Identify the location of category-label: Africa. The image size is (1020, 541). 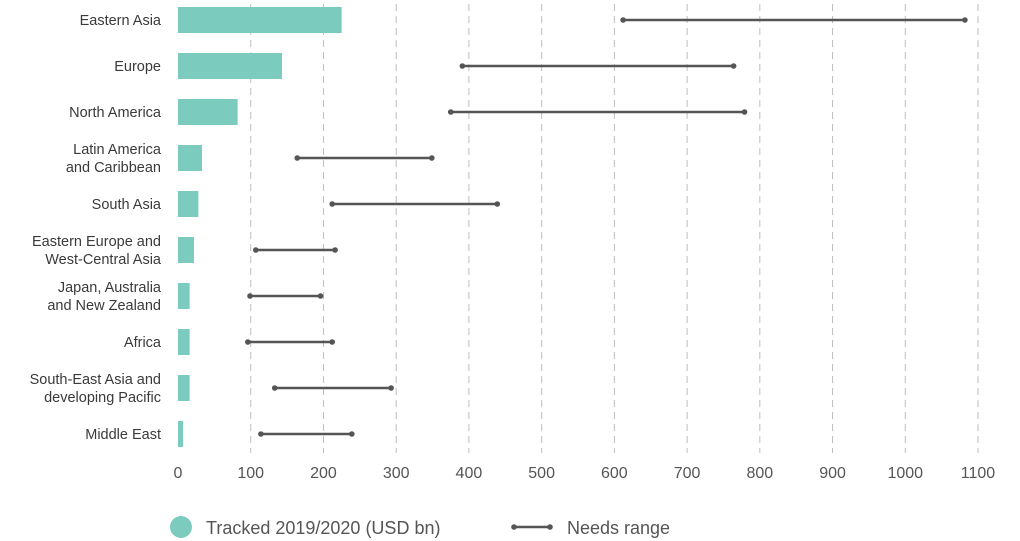
(143, 343).